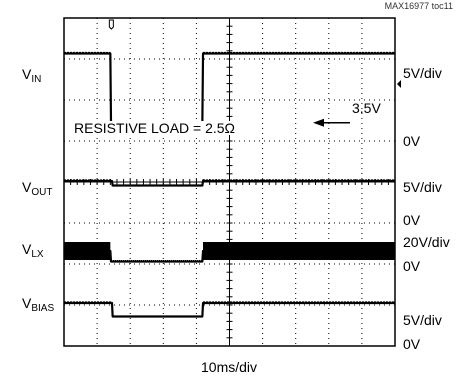  What do you see at coordinates (426, 242) in the screenshot?
I see `vlx-scale-label: 20V/div` at bounding box center [426, 242].